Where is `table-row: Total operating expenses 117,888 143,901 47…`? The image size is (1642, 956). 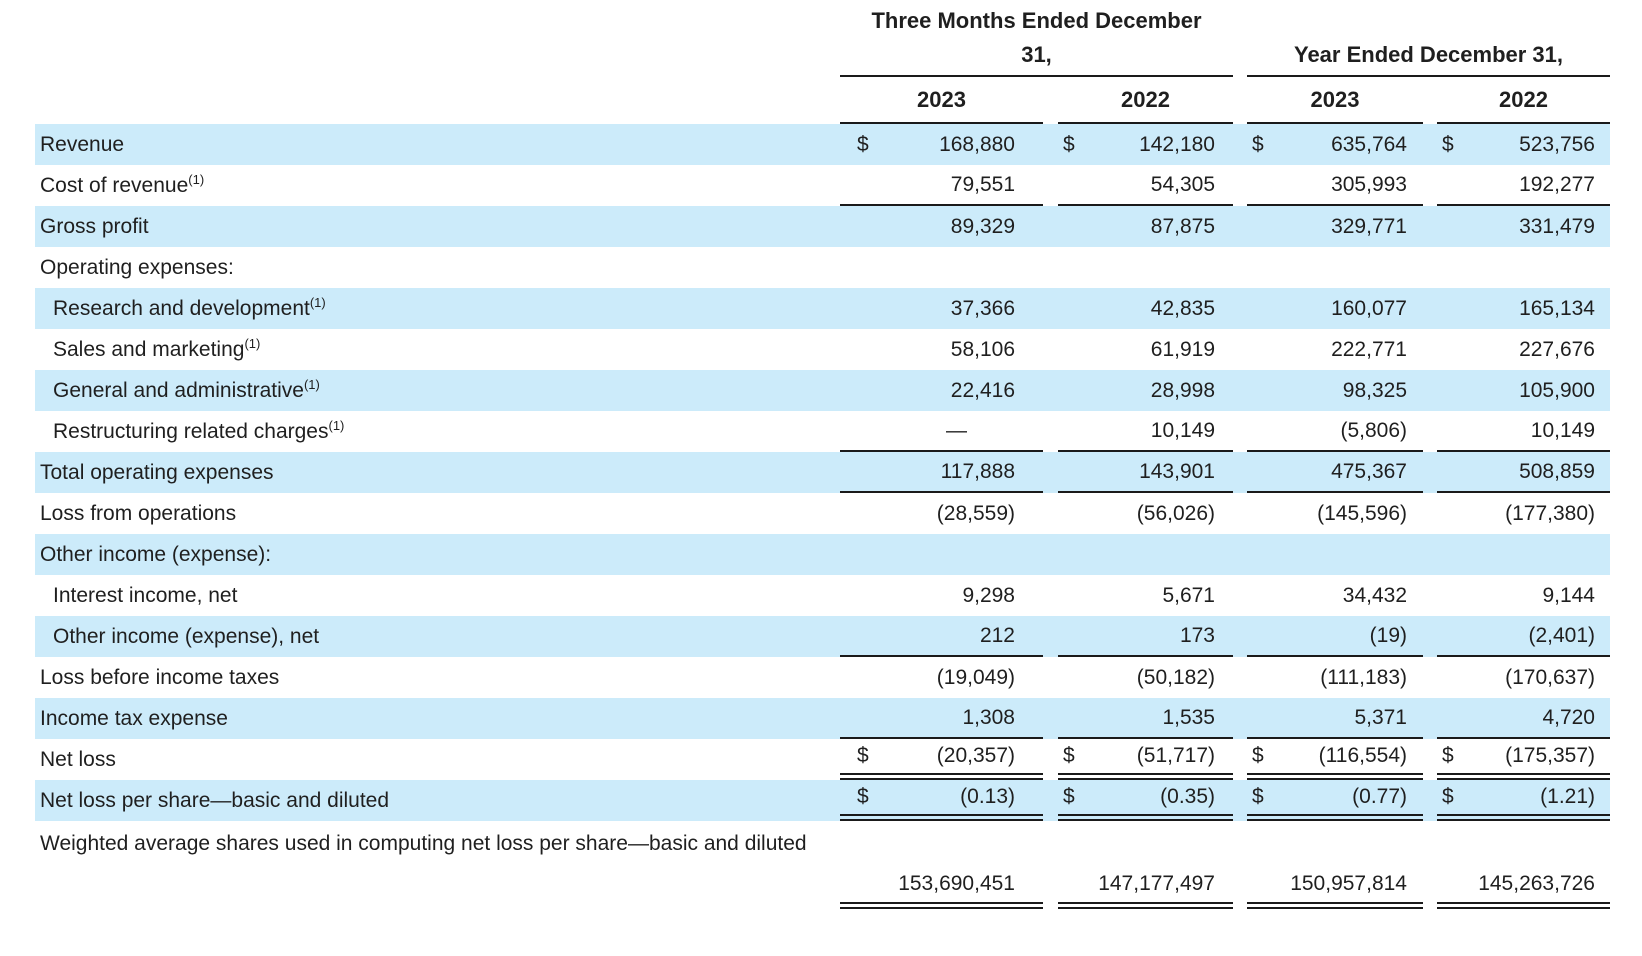
table-row: Total operating expenses 117,888 143,901 47… is located at coordinates (822, 472).